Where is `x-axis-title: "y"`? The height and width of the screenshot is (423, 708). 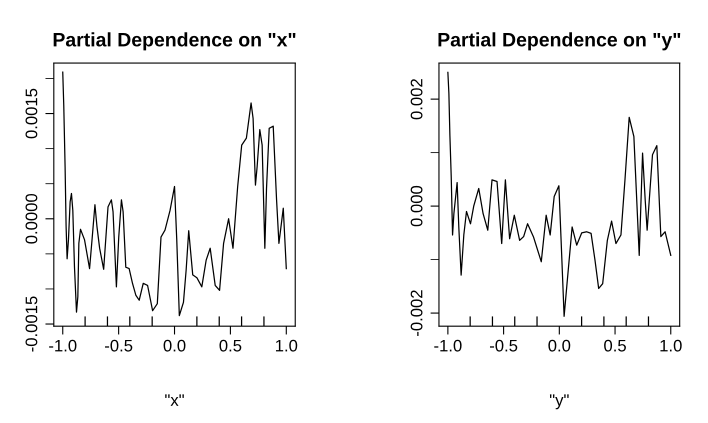
x-axis-title: "y" is located at coordinates (559, 402).